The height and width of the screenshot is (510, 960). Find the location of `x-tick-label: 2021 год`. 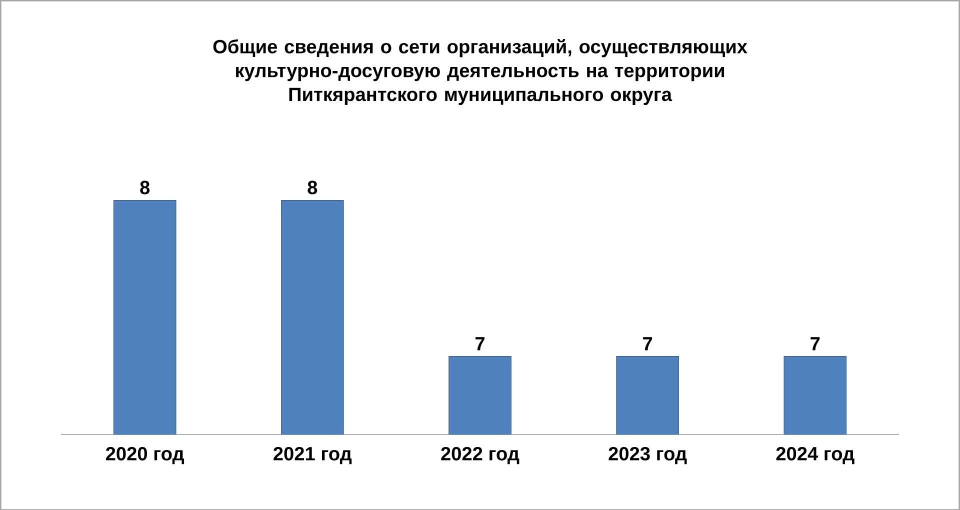

x-tick-label: 2021 год is located at coordinates (313, 455).